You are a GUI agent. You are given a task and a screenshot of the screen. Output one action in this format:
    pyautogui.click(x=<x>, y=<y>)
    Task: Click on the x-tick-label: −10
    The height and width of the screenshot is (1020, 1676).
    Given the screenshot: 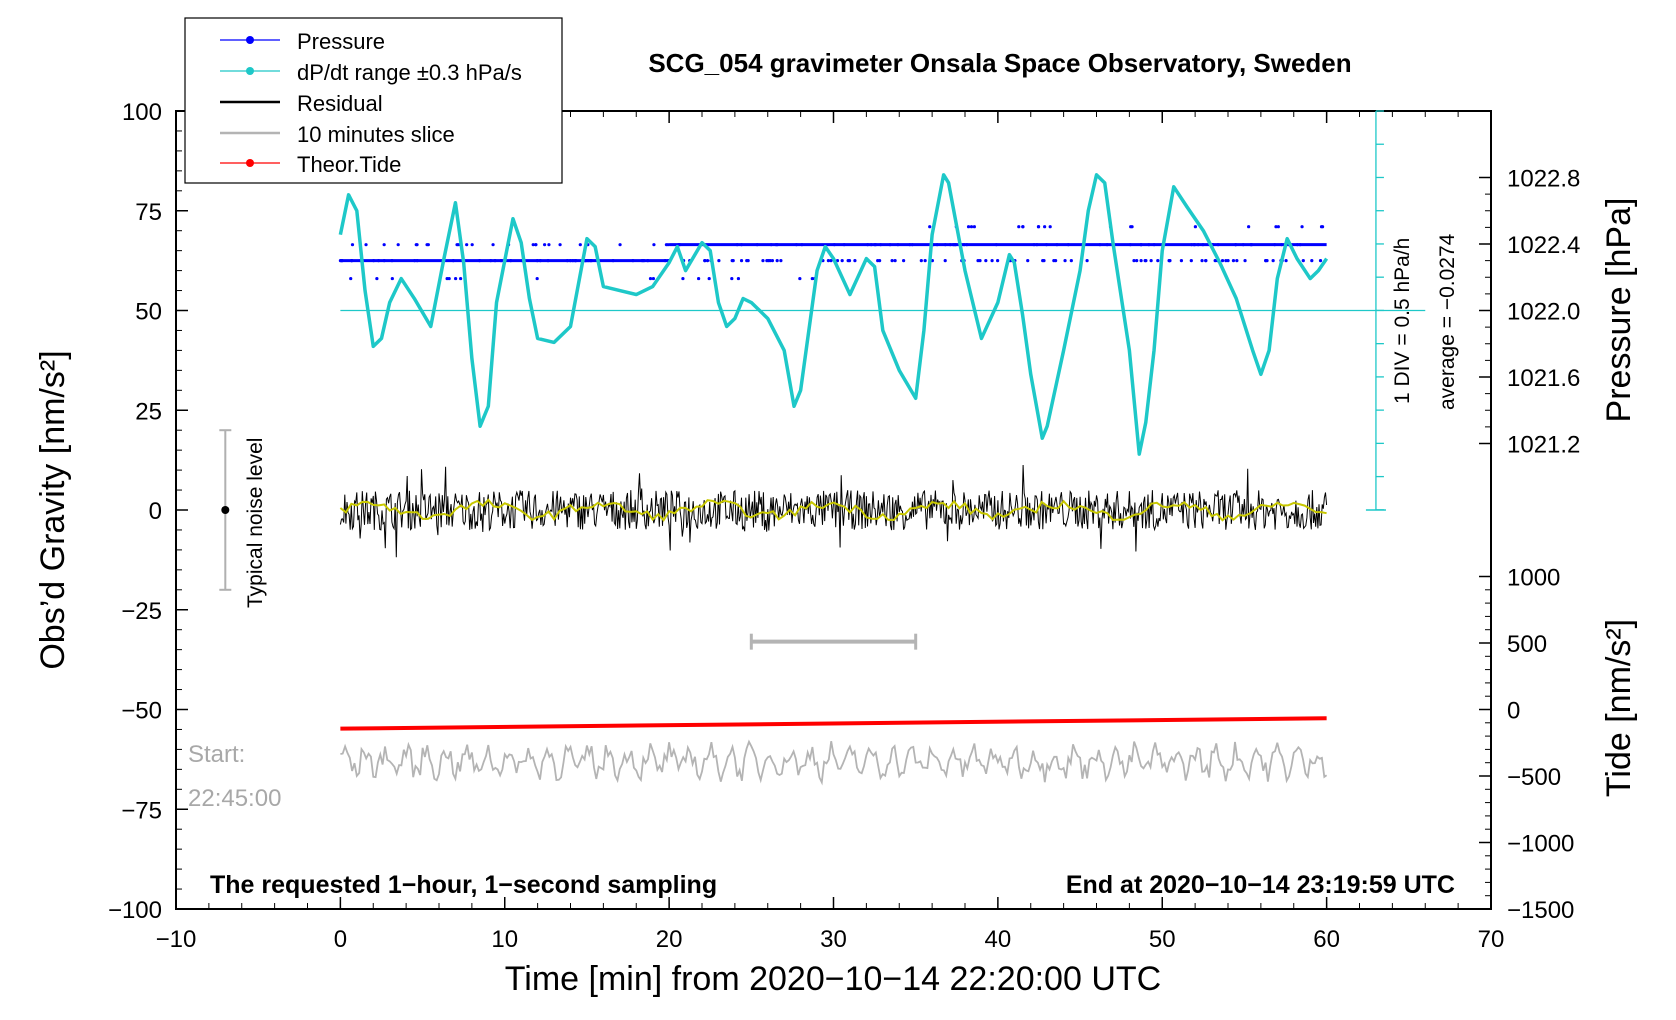 What is the action you would take?
    pyautogui.click(x=176, y=939)
    